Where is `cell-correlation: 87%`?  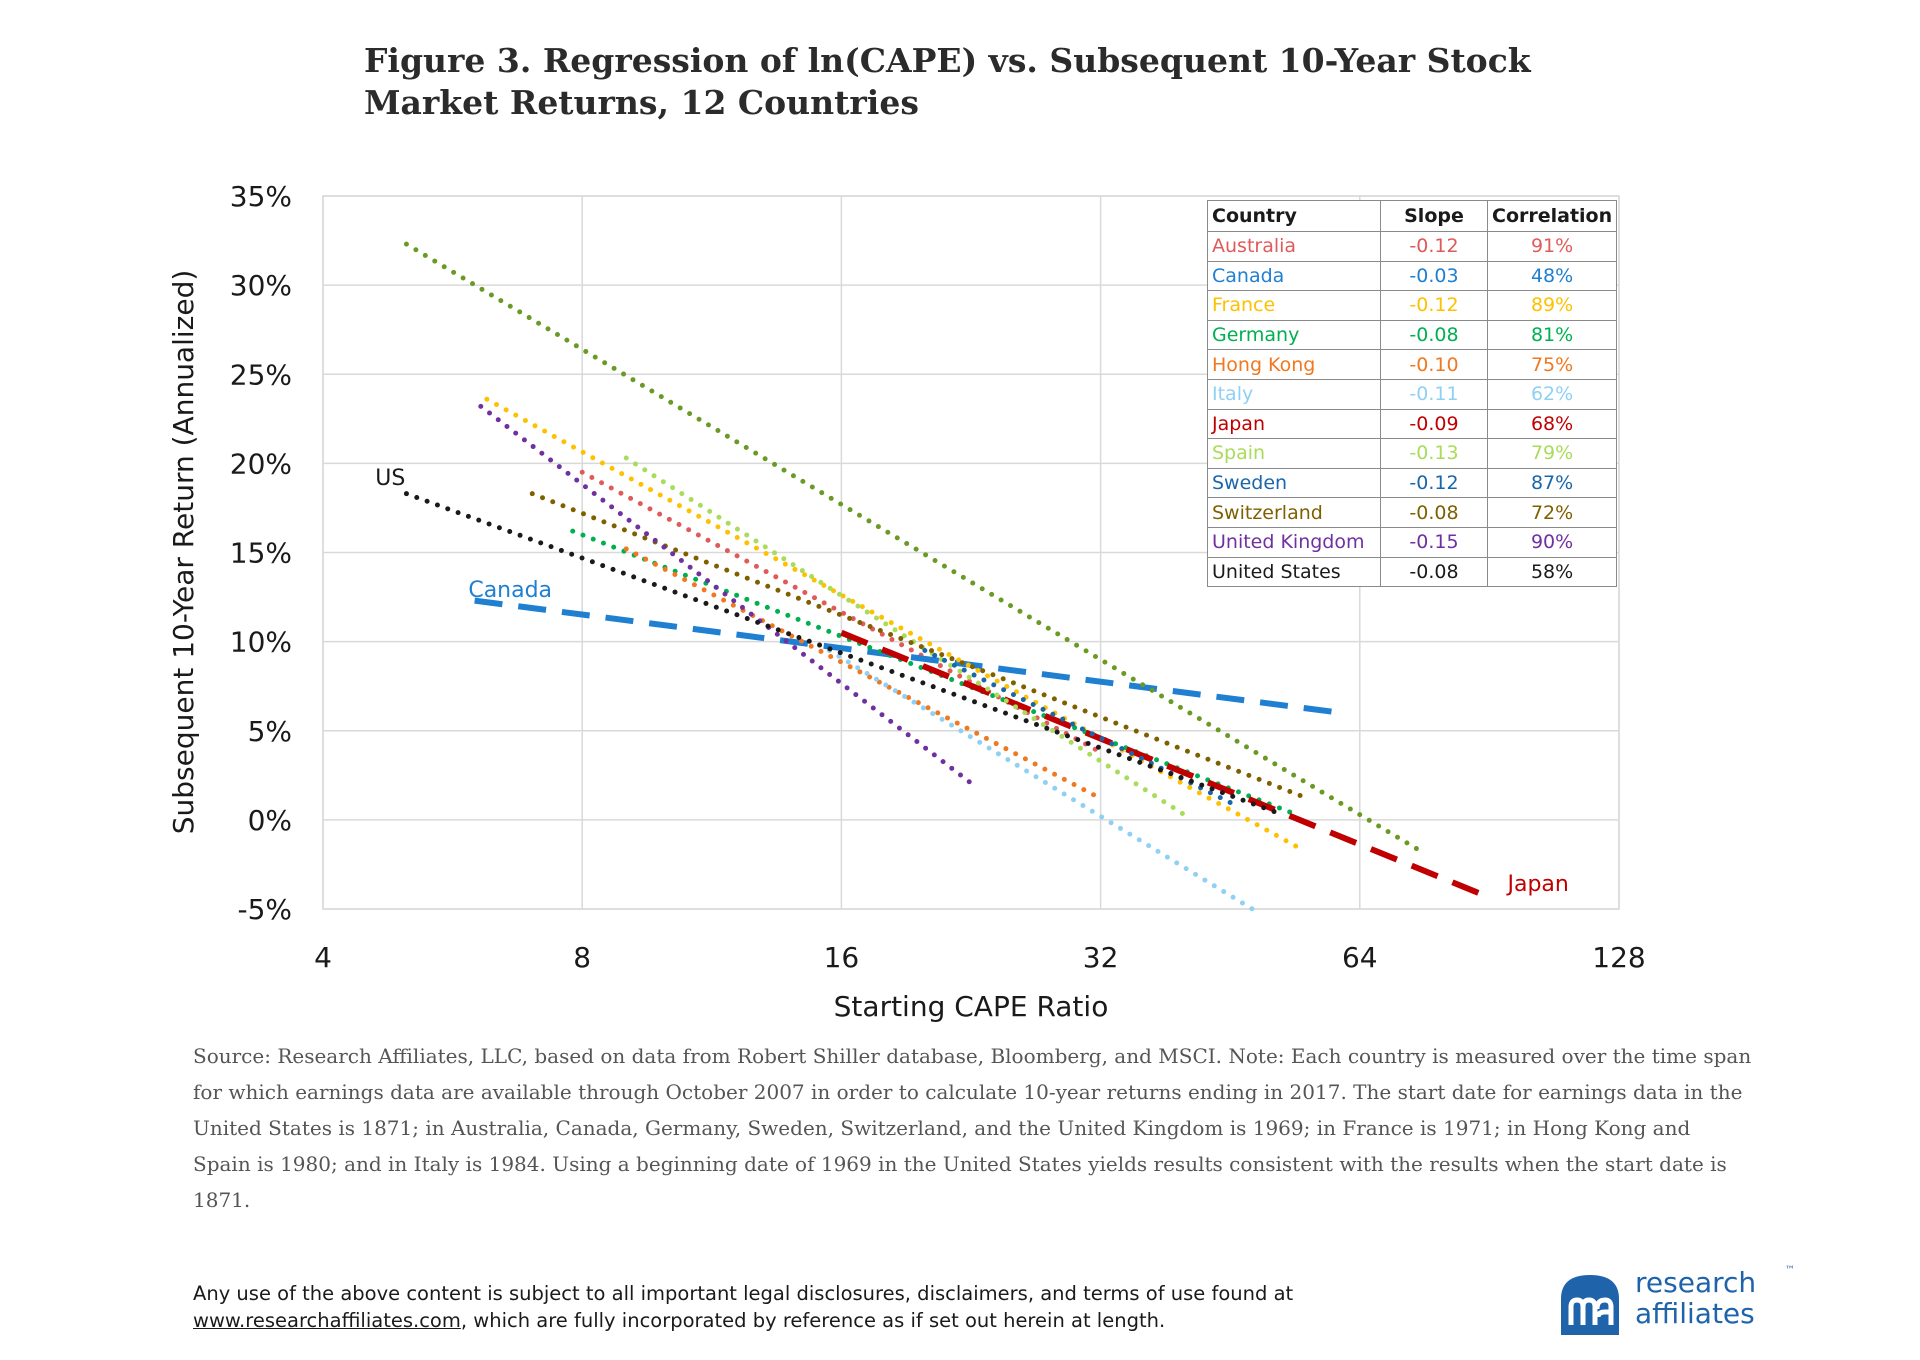
cell-correlation: 87% is located at coordinates (1552, 483).